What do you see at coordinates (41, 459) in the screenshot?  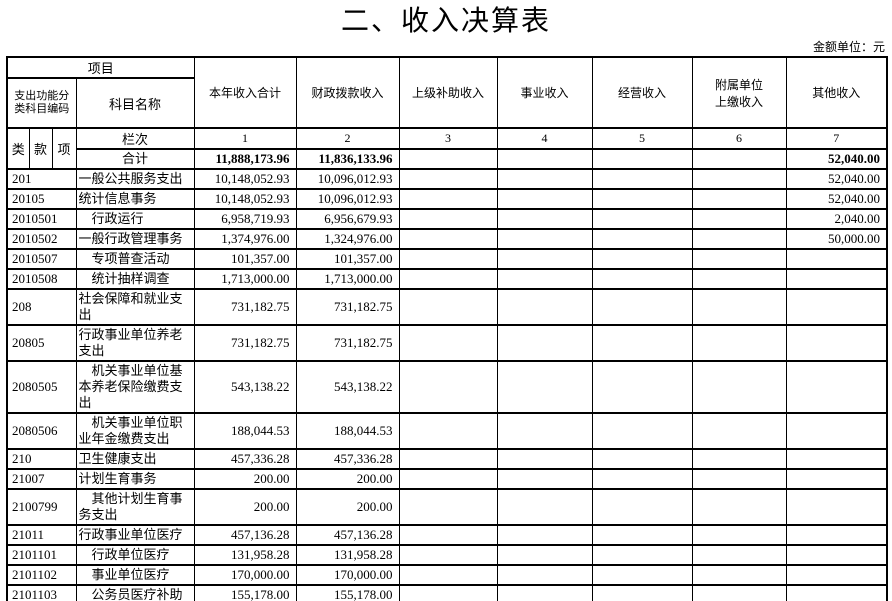 I see `row-code: 210` at bounding box center [41, 459].